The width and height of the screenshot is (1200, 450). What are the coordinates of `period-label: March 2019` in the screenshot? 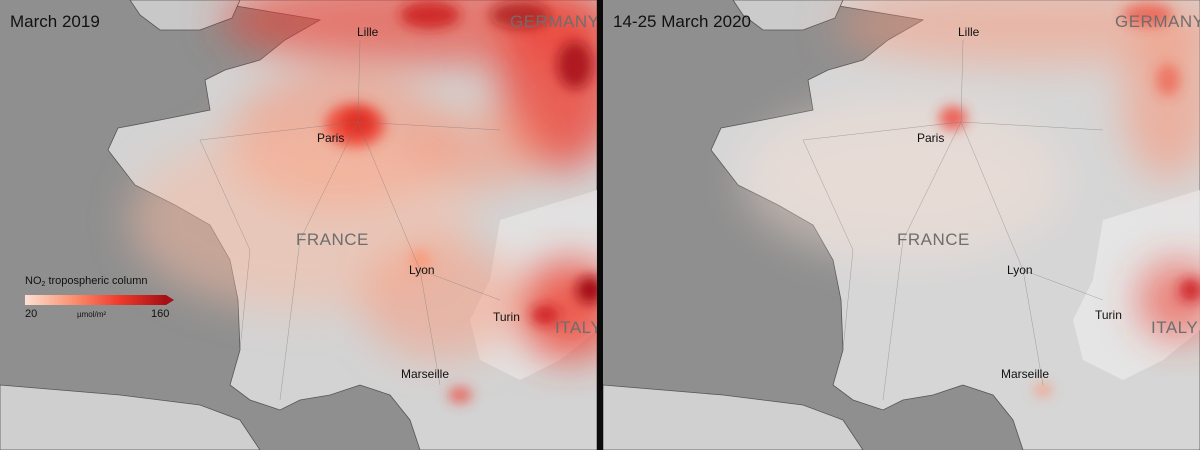 It's located at (55, 21).